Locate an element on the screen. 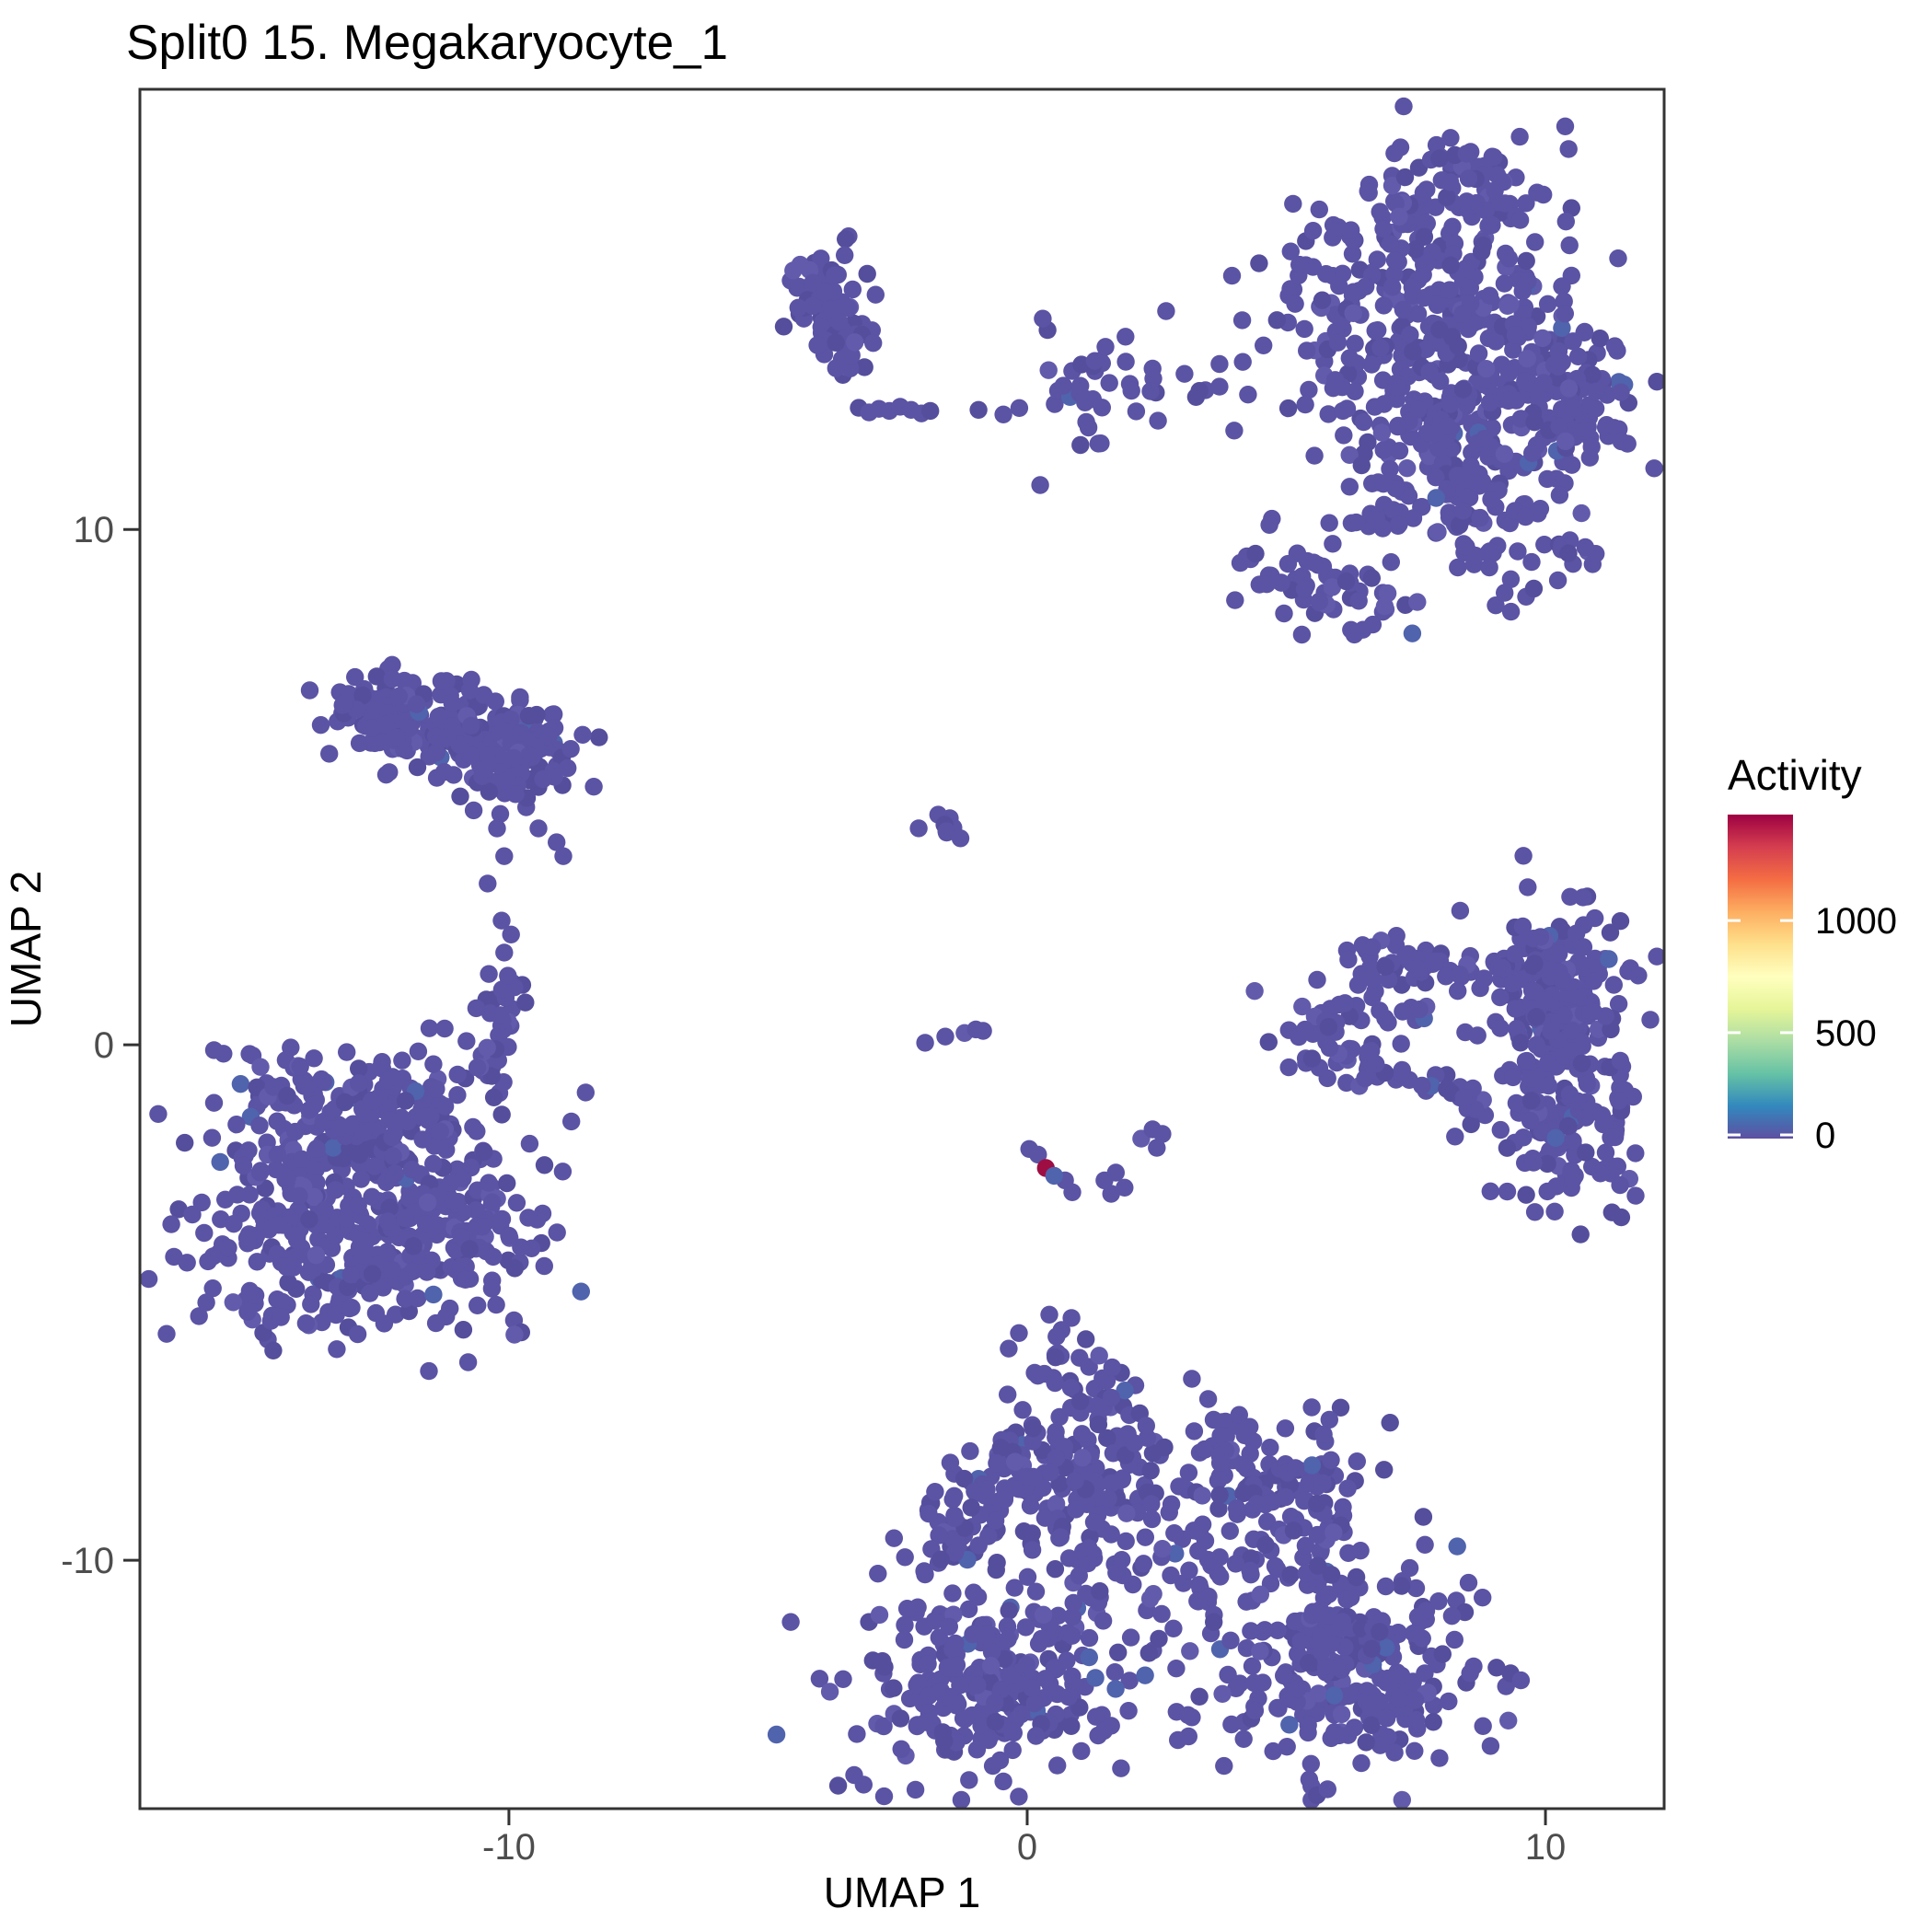 The image size is (1932, 1932). colorbar is located at coordinates (1761, 977).